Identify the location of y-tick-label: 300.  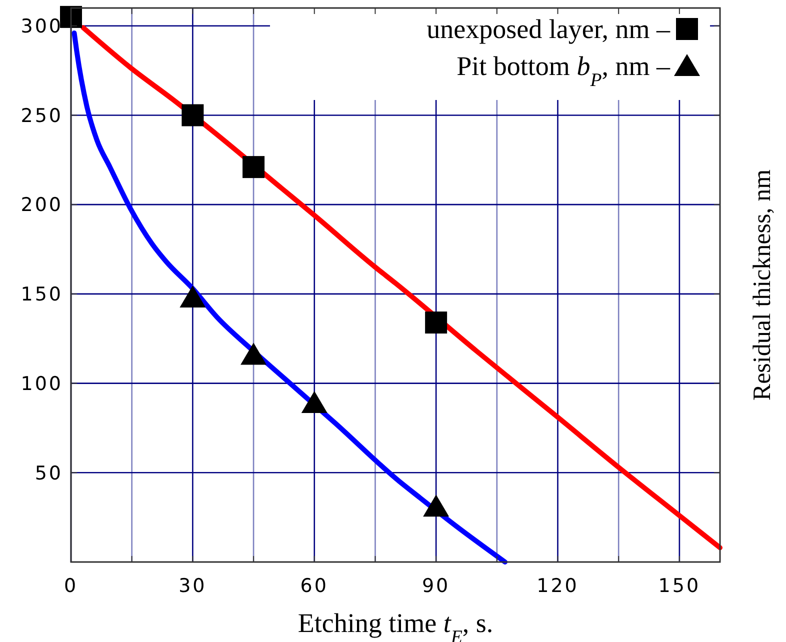
(41, 27).